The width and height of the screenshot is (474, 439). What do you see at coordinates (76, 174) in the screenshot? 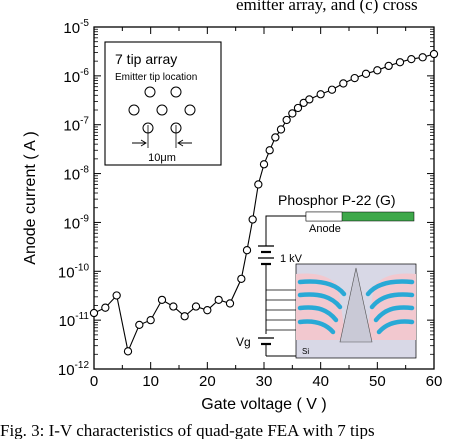
I see `y-tick-label: 10⁻⁸` at bounding box center [76, 174].